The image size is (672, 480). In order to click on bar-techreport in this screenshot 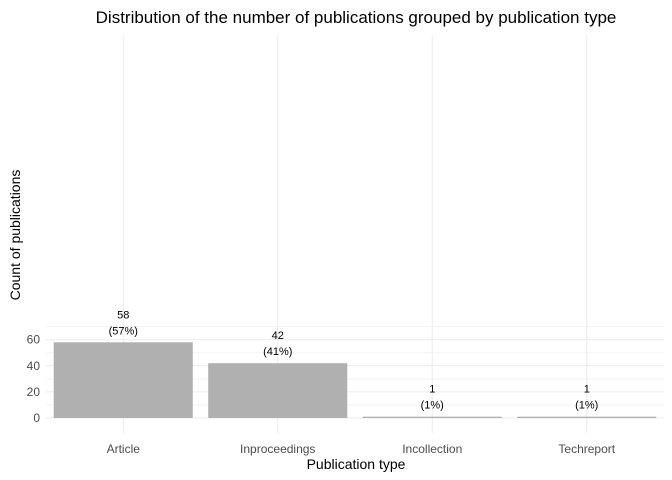, I will do `click(587, 417)`.